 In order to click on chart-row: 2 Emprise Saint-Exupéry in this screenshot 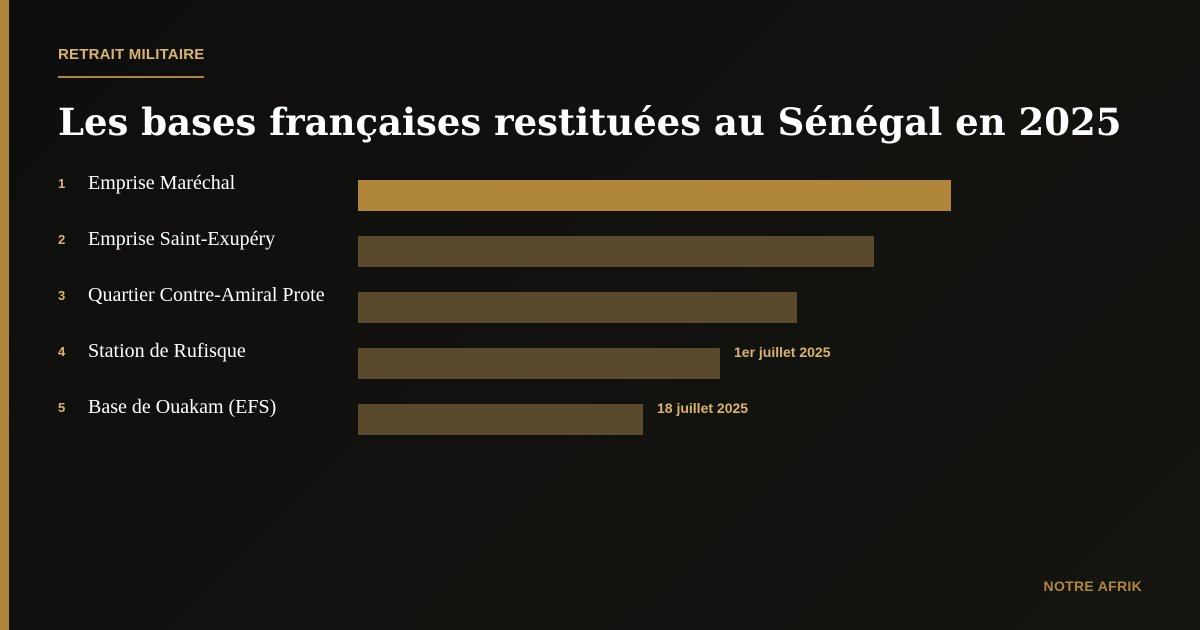, I will do `click(600, 258)`.